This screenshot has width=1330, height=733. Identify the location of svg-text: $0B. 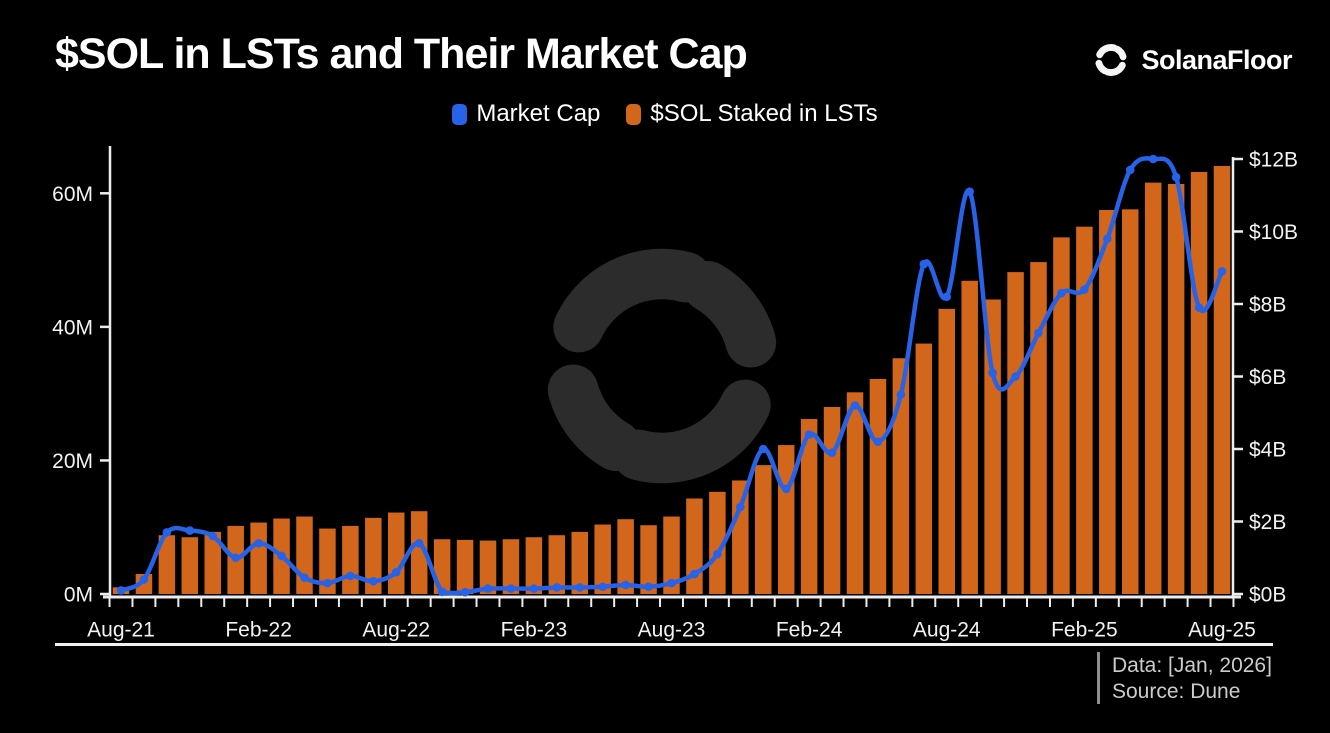
(1267, 595).